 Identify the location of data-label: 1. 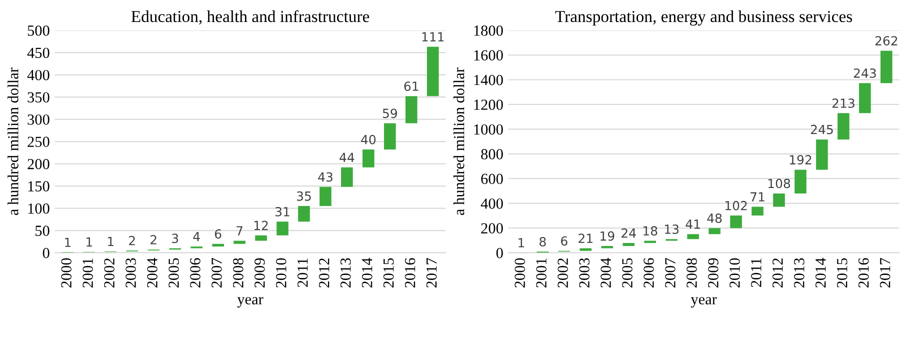
(89, 241).